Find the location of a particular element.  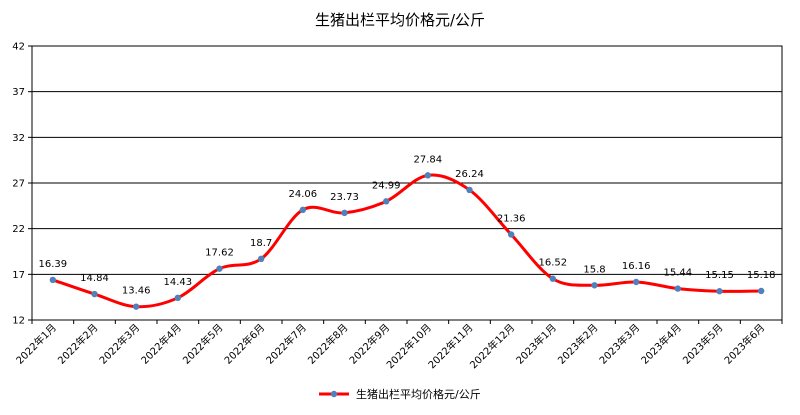

data-label: 17.62 is located at coordinates (219, 253).